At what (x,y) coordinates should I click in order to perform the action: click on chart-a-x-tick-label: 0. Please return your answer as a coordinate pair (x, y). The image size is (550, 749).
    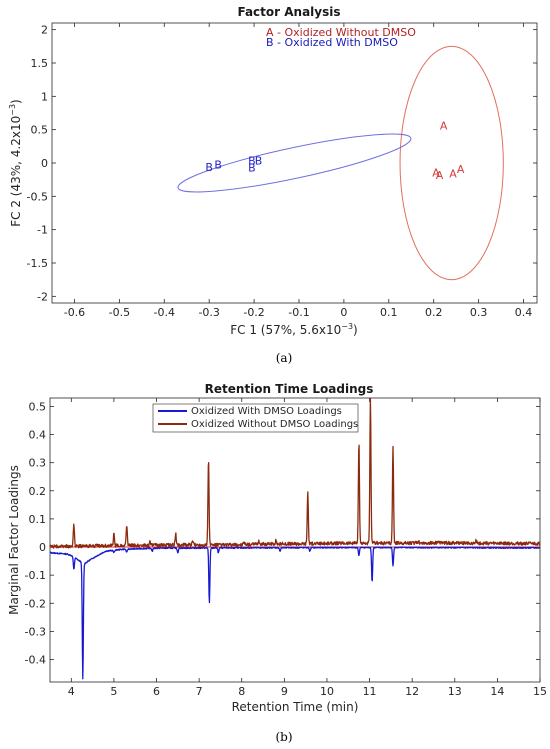
    Looking at the image, I should click on (343, 312).